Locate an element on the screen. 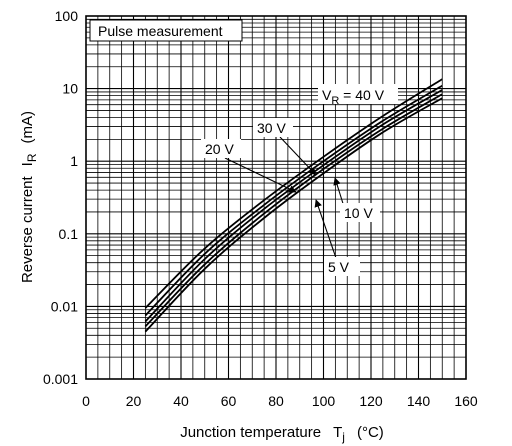  x-tick-label: 120 is located at coordinates (371, 401).